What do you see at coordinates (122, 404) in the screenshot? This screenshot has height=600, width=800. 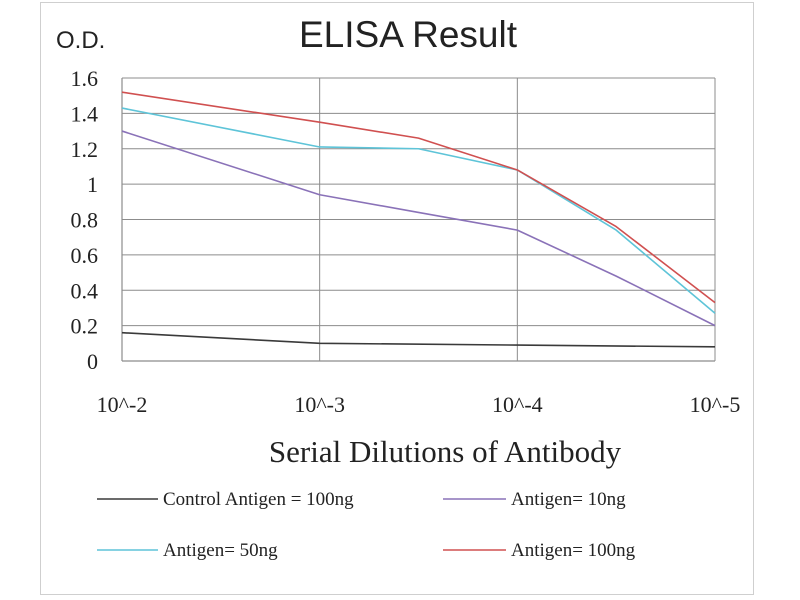 I see `x-tick-label: 10^-2` at bounding box center [122, 404].